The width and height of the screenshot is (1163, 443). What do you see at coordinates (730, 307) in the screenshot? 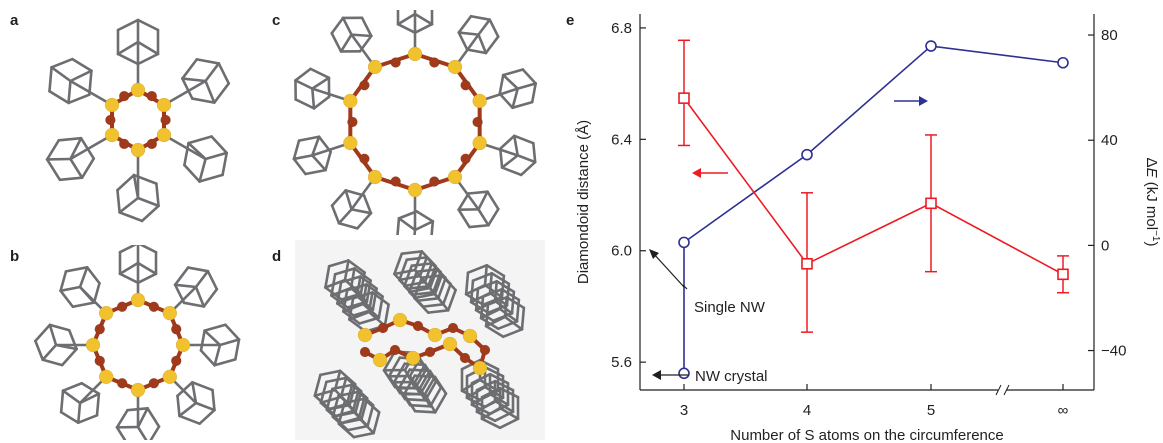
I see `single-nw-label: Single NW` at bounding box center [730, 307].